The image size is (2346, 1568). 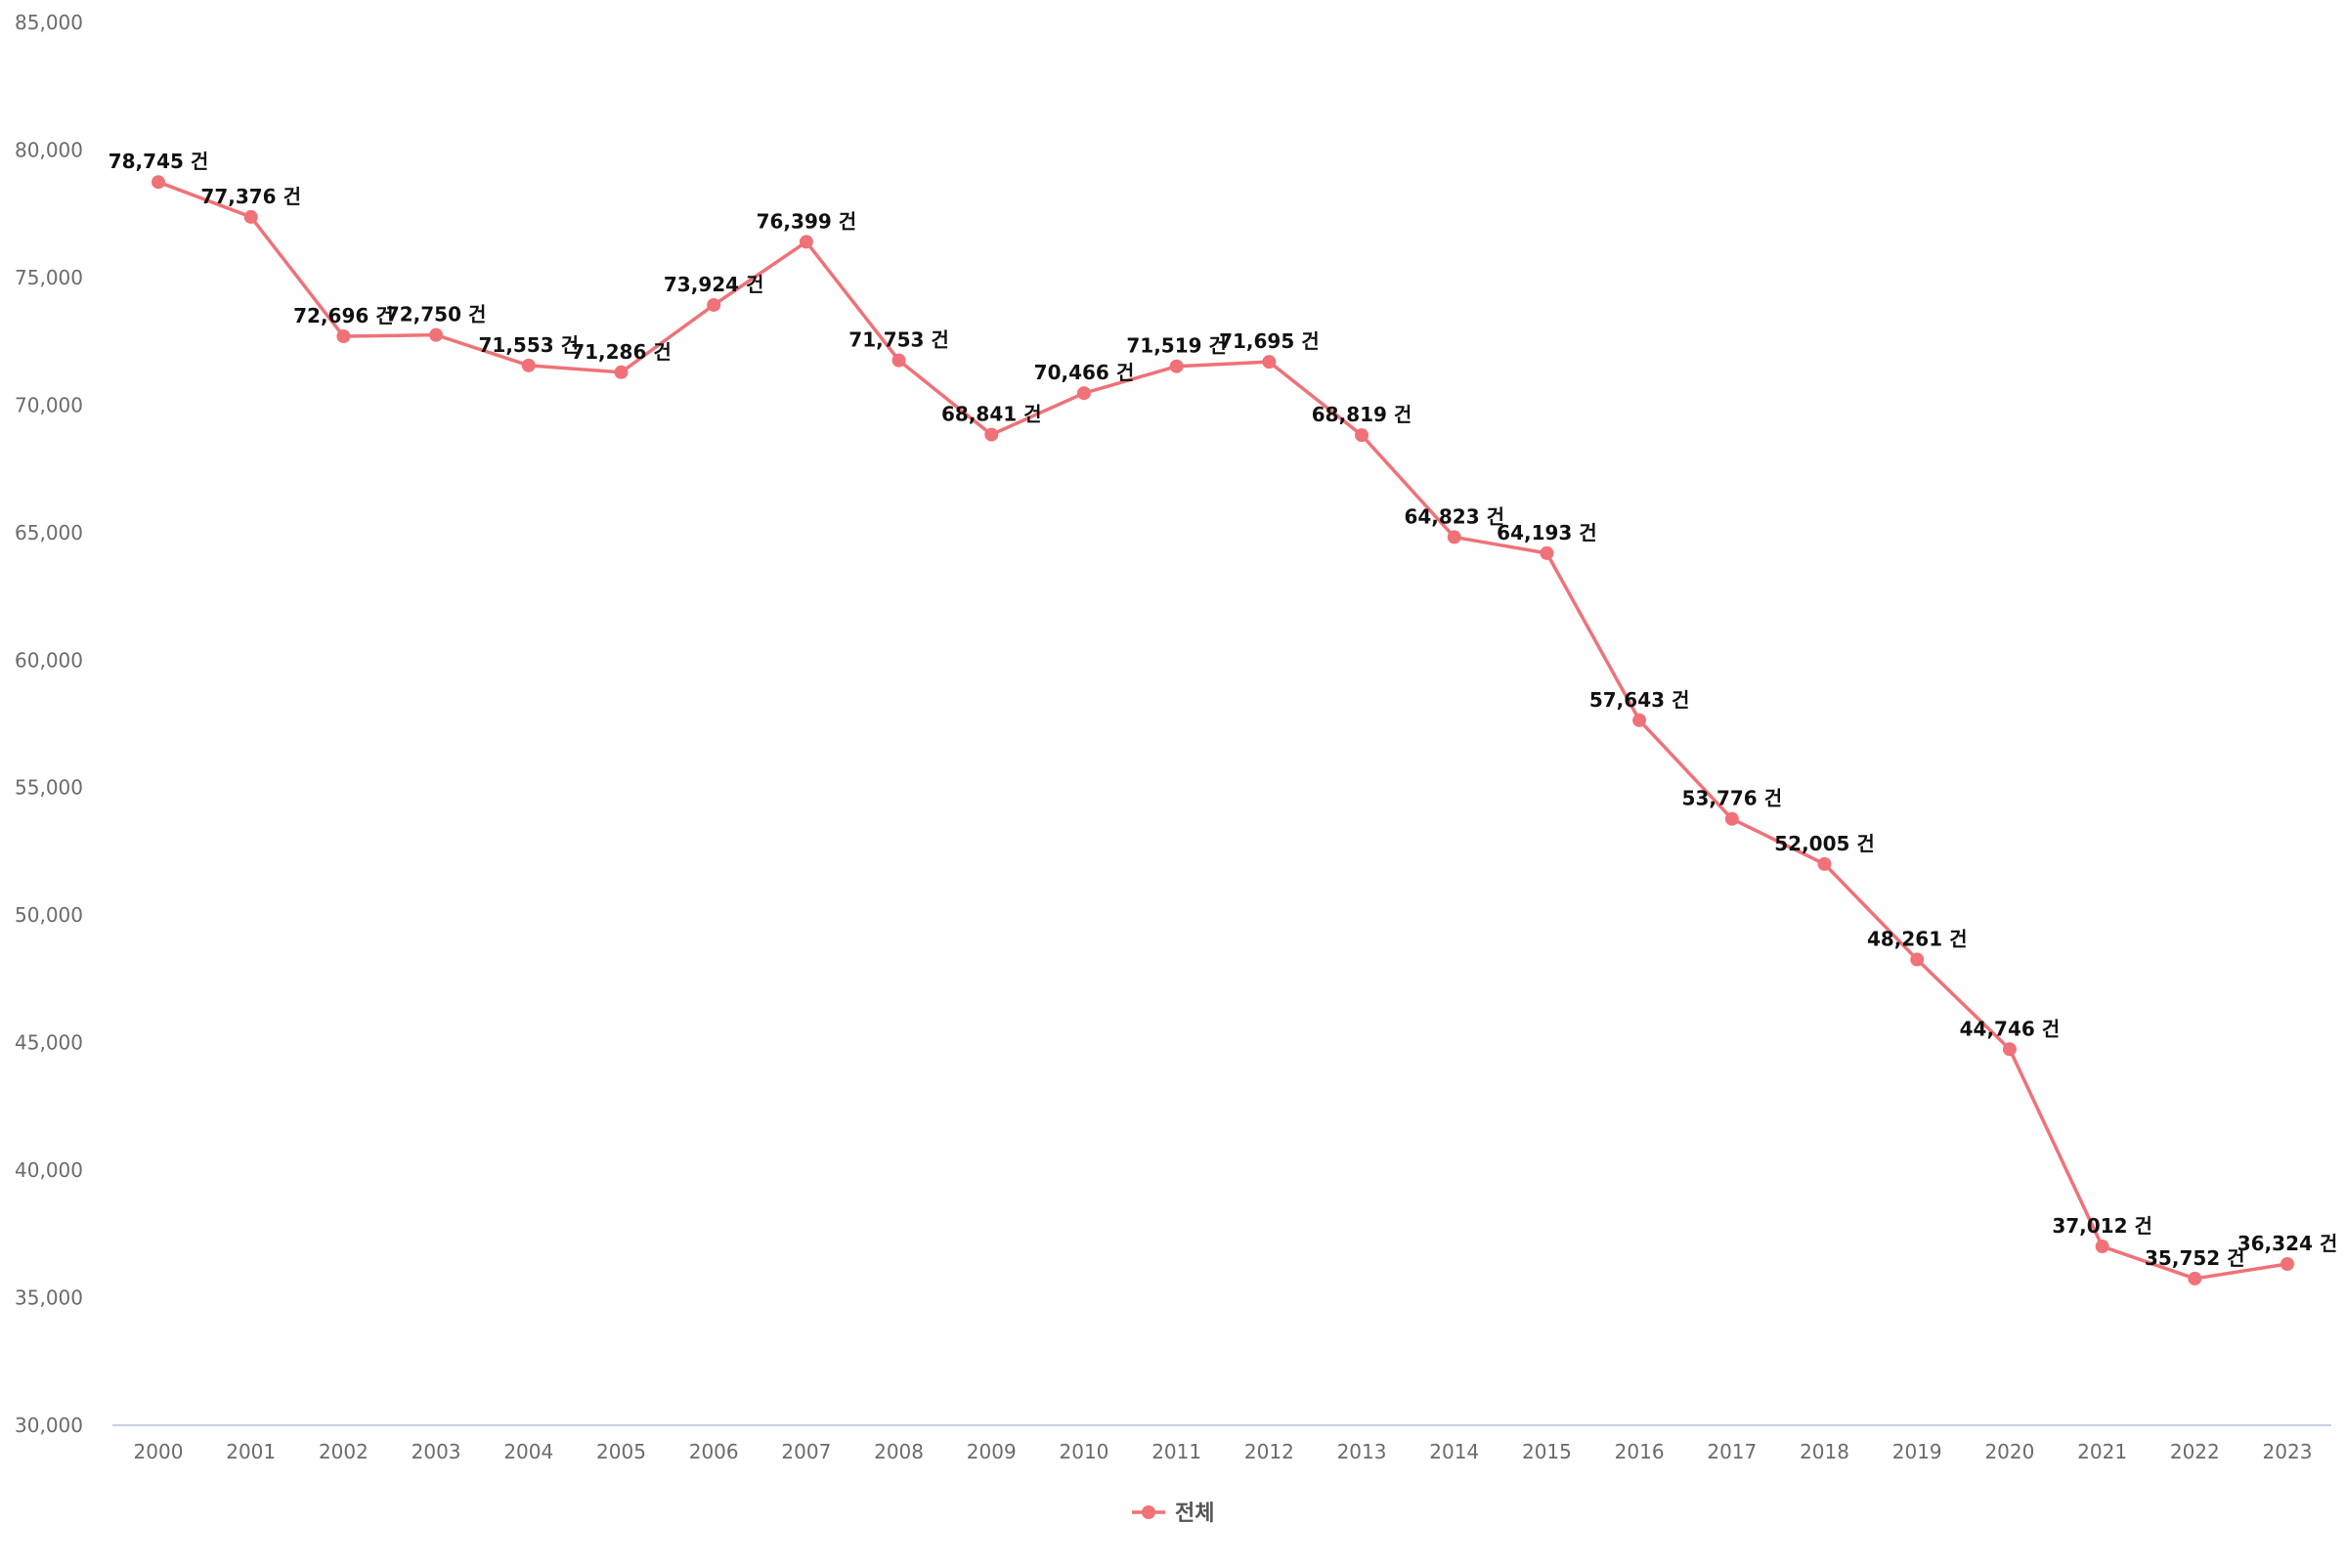 What do you see at coordinates (1640, 700) in the screenshot?
I see `data-label: 57,643 건` at bounding box center [1640, 700].